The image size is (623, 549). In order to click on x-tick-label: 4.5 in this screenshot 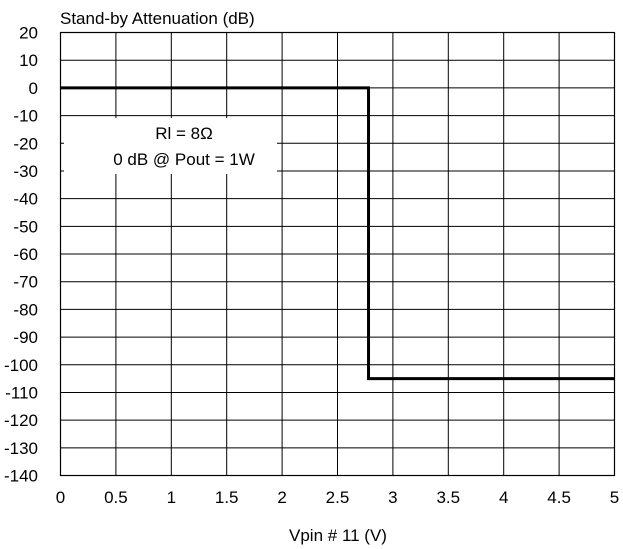, I will do `click(559, 497)`.